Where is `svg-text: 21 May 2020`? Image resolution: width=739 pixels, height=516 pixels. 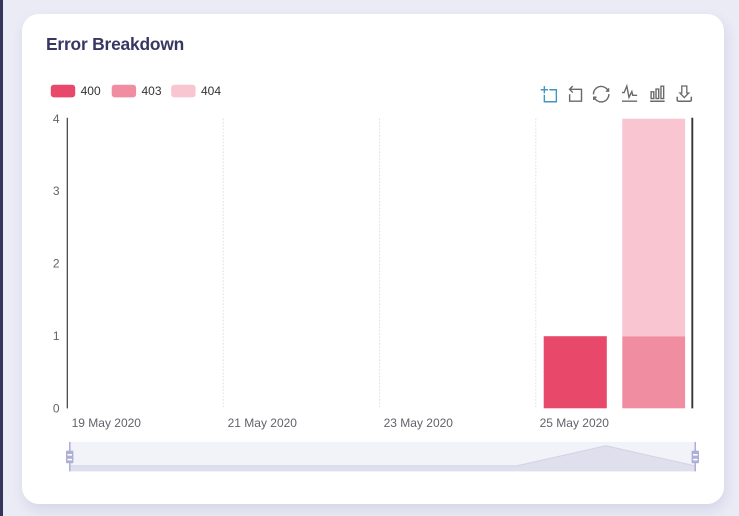 svg-text: 21 May 2020 is located at coordinates (263, 423).